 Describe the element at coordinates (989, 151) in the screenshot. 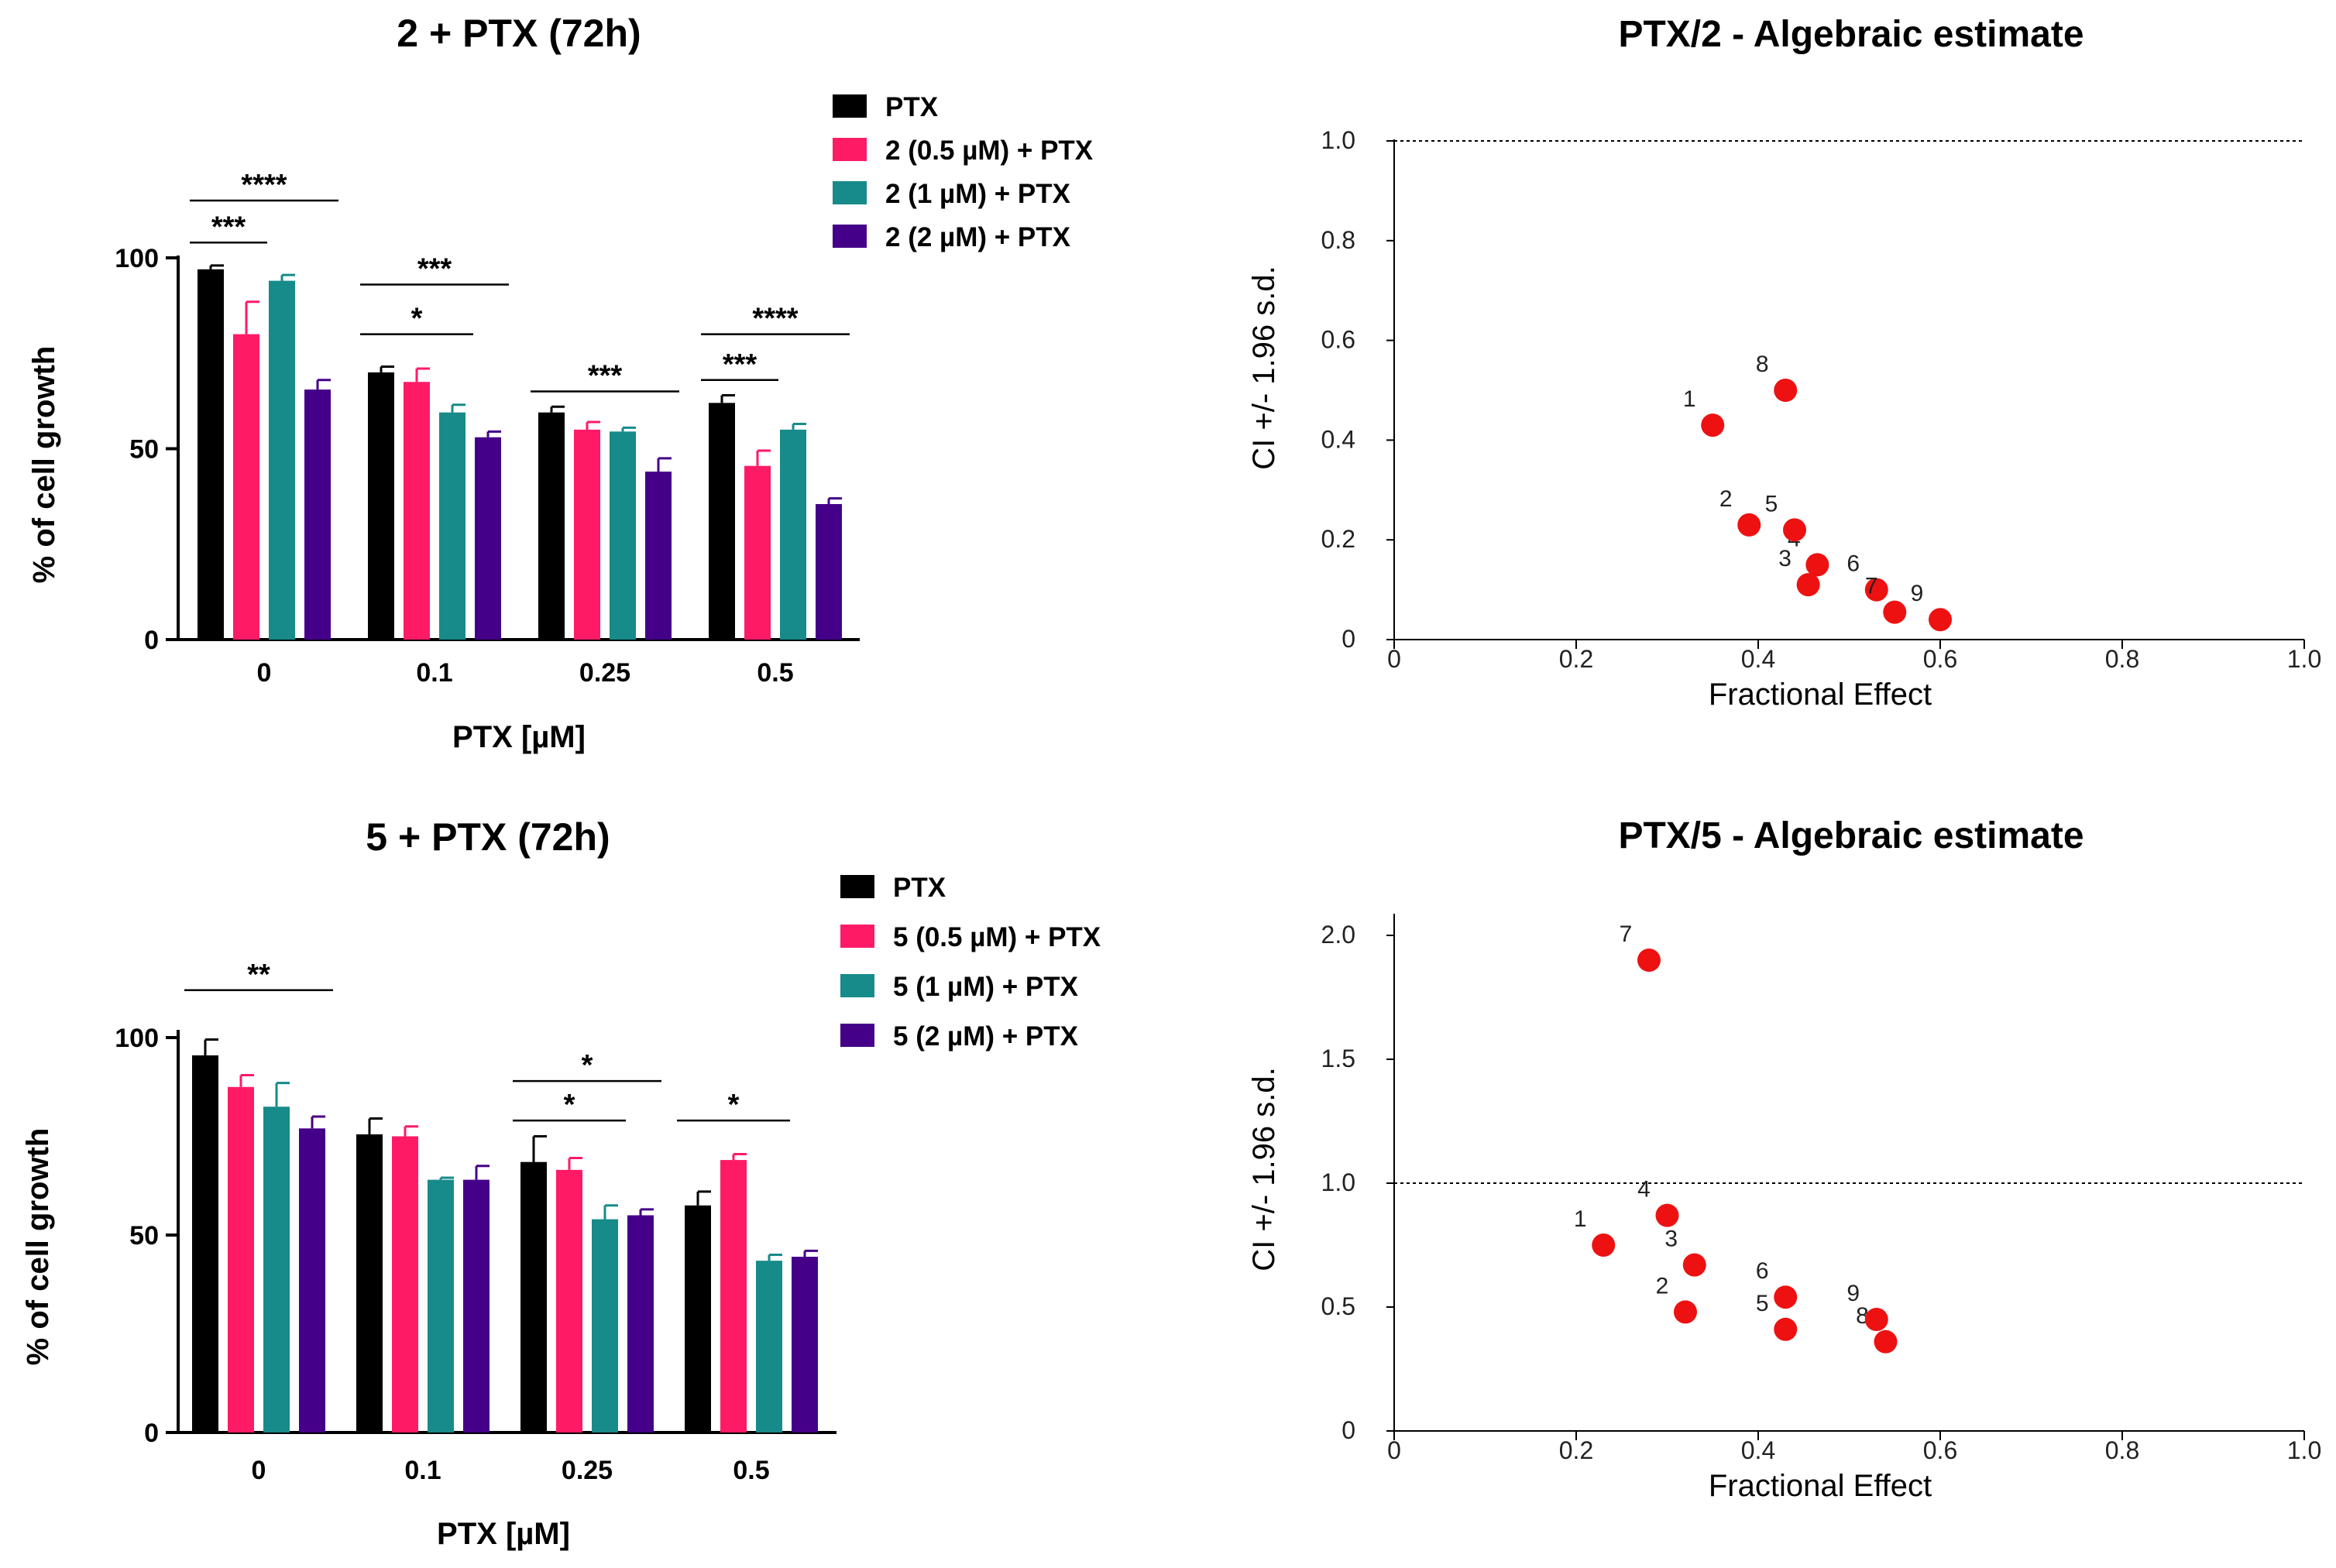

I see `legend-label: 2 (0.5 µM) + PTX` at that location.